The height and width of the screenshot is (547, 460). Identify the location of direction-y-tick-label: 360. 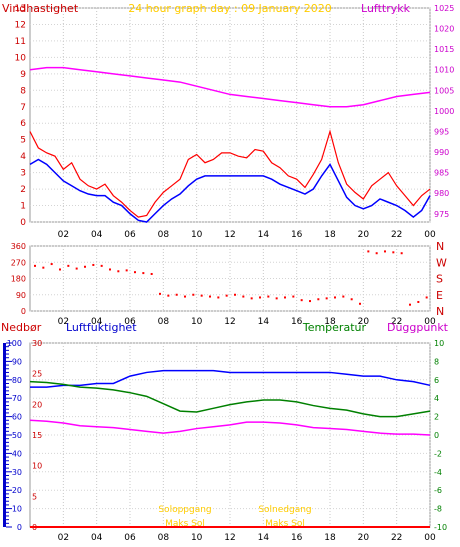
(18, 246).